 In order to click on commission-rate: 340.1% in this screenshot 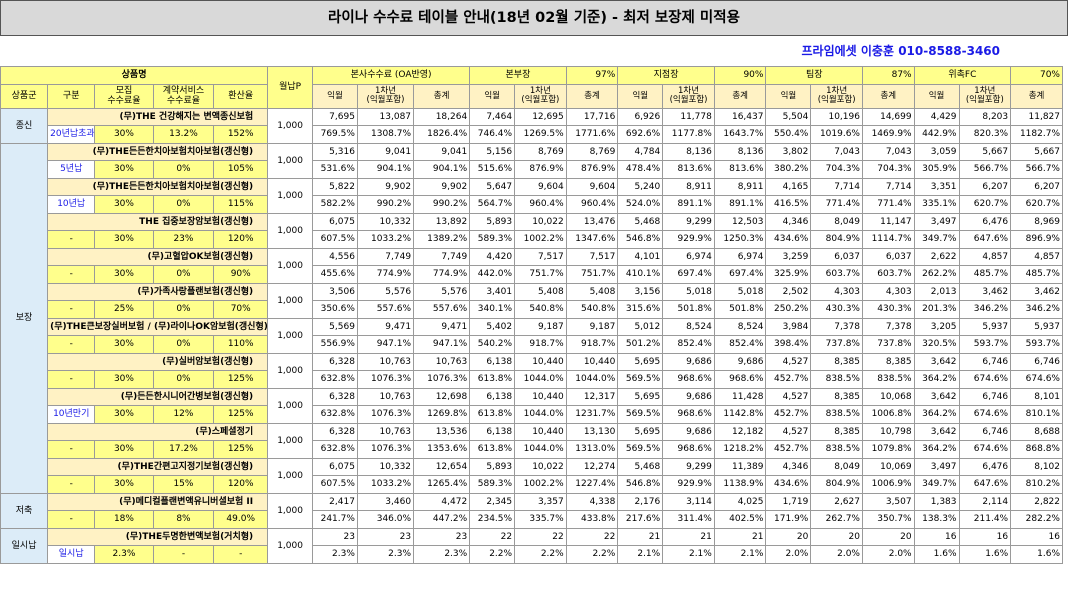, I will do `click(492, 309)`.